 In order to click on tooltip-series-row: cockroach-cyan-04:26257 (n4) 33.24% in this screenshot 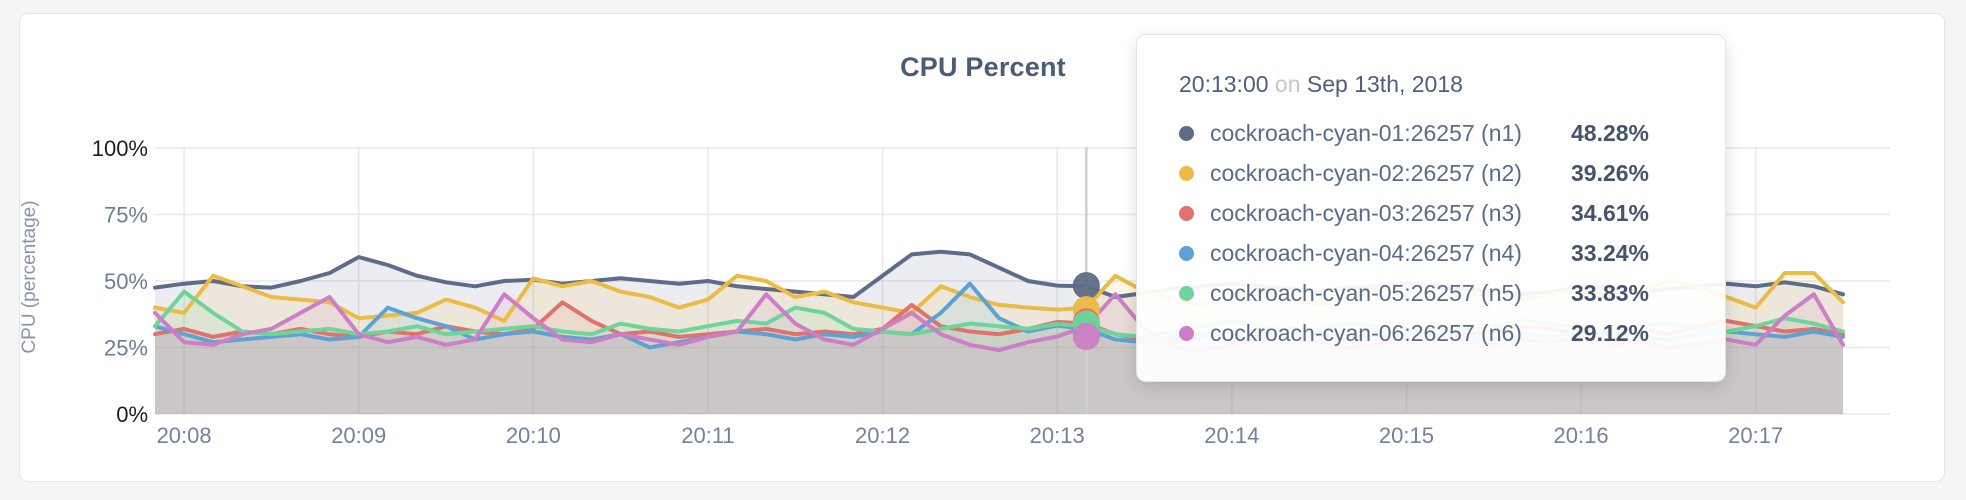, I will do `click(1432, 253)`.